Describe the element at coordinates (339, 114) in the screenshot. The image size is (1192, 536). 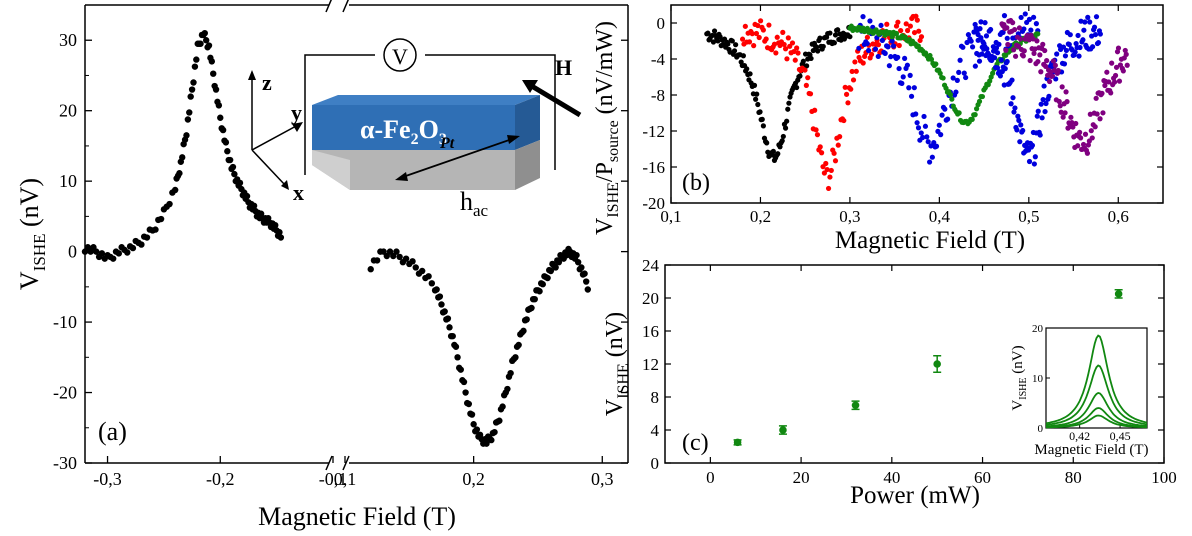
I see `voltage-wire` at that location.